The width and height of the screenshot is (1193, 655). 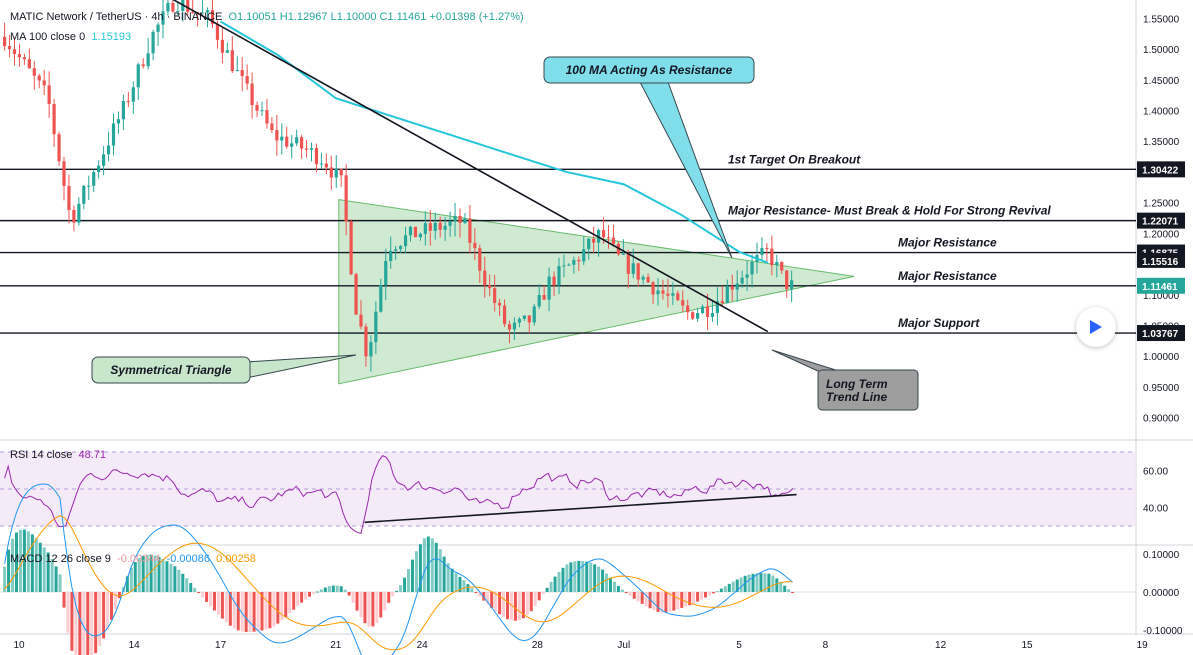 I want to click on macd-line-value: -0.00086, so click(x=188, y=559).